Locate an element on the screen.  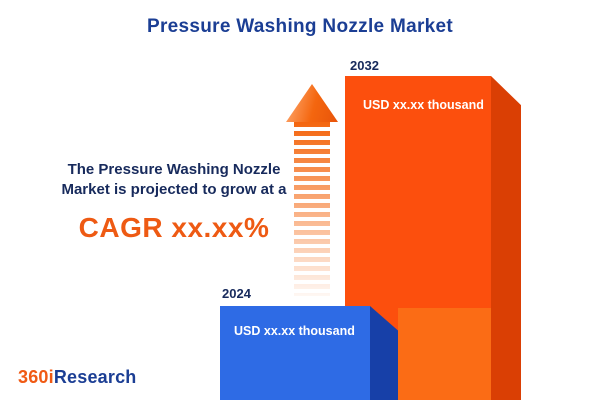
annotation-line-1: The Pressure Washing Nozzle is located at coordinates (174, 169).